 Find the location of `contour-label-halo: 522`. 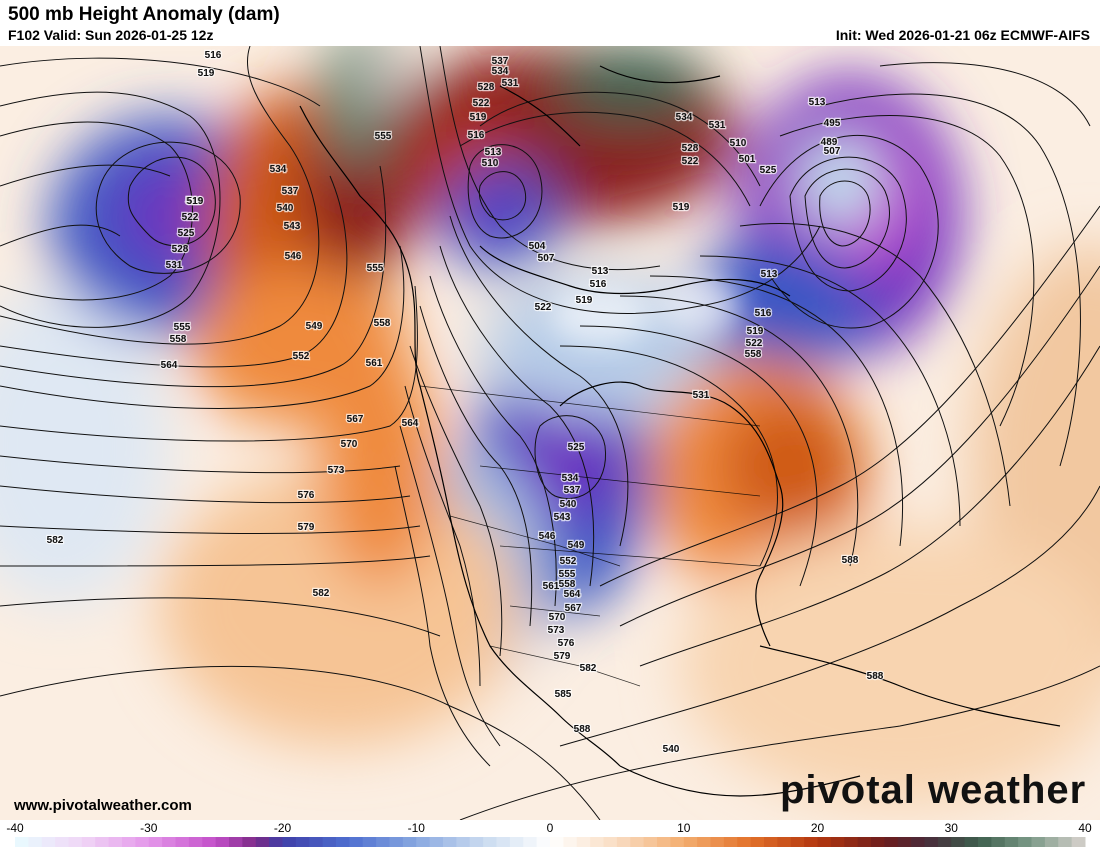

contour-label-halo: 522 is located at coordinates (754, 343).